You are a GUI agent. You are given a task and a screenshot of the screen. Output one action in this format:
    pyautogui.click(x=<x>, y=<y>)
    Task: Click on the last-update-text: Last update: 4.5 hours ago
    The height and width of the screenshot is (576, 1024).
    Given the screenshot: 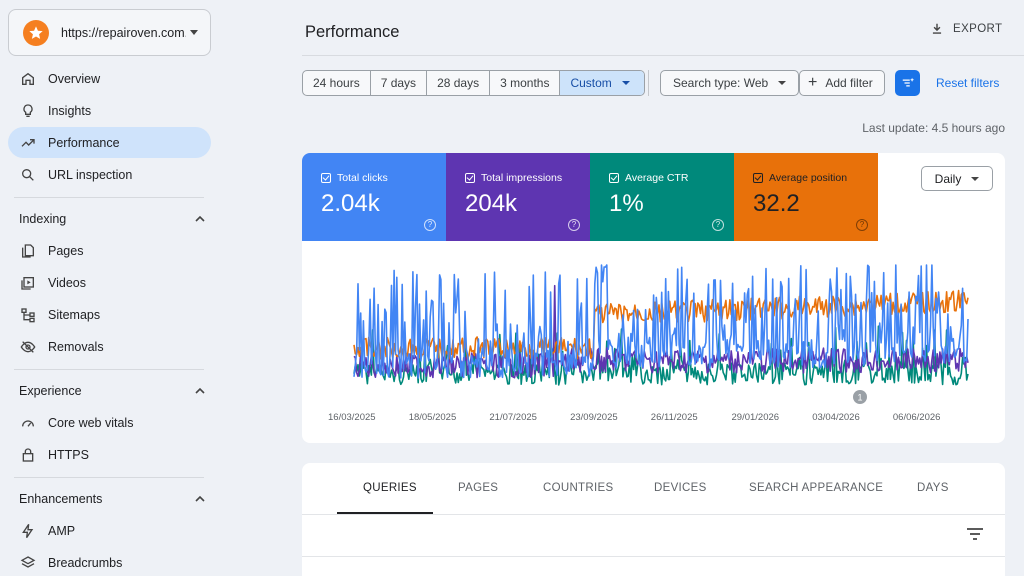 What is the action you would take?
    pyautogui.click(x=933, y=128)
    